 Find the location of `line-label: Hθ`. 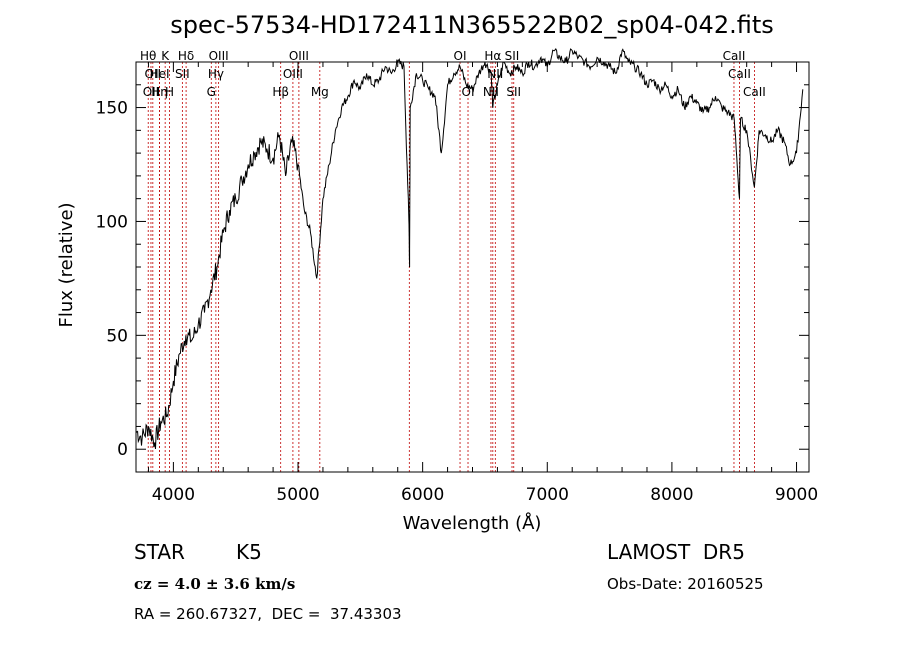

line-label: Hθ is located at coordinates (148, 56).